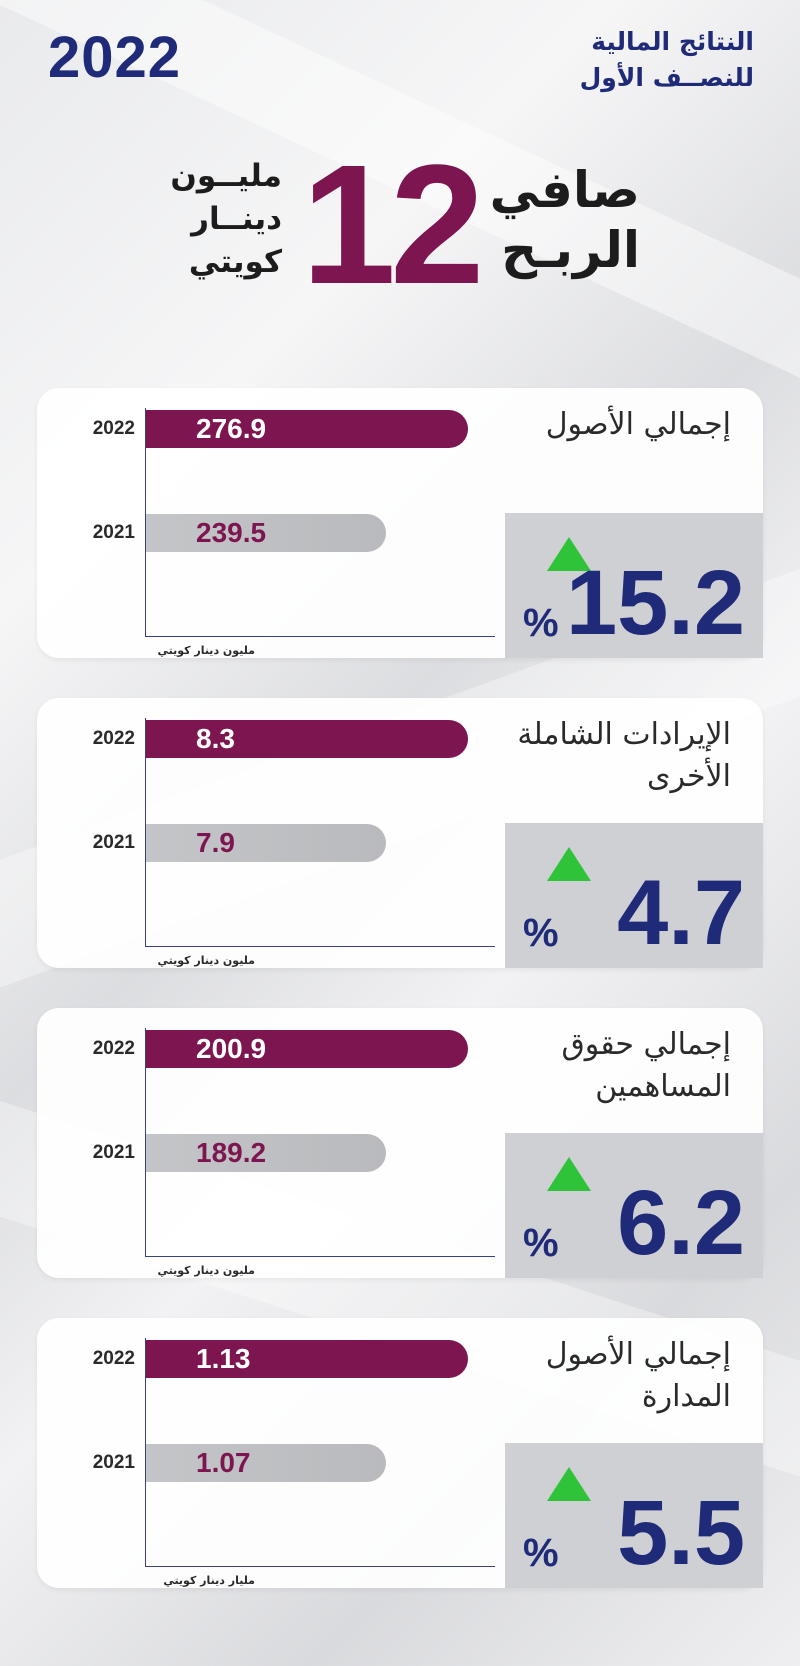 The width and height of the screenshot is (800, 1666). I want to click on net-profit-unit: مليــون دينــار كويتي, so click(216, 219).